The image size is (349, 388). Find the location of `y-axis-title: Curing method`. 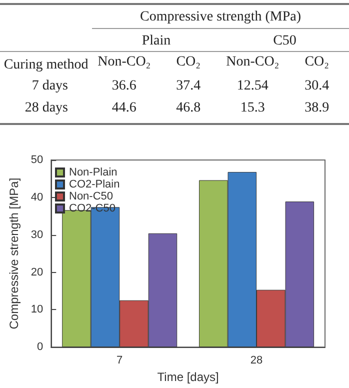

y-axis-title: Curing method is located at coordinates (46, 65).